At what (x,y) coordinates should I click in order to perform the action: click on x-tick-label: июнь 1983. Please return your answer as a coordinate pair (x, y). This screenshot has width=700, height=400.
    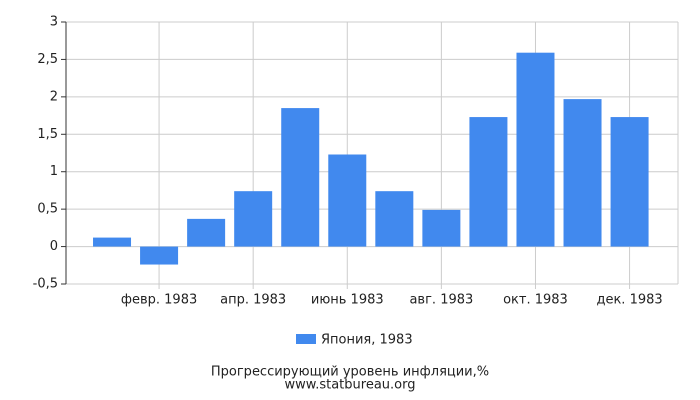
    Looking at the image, I should click on (347, 300).